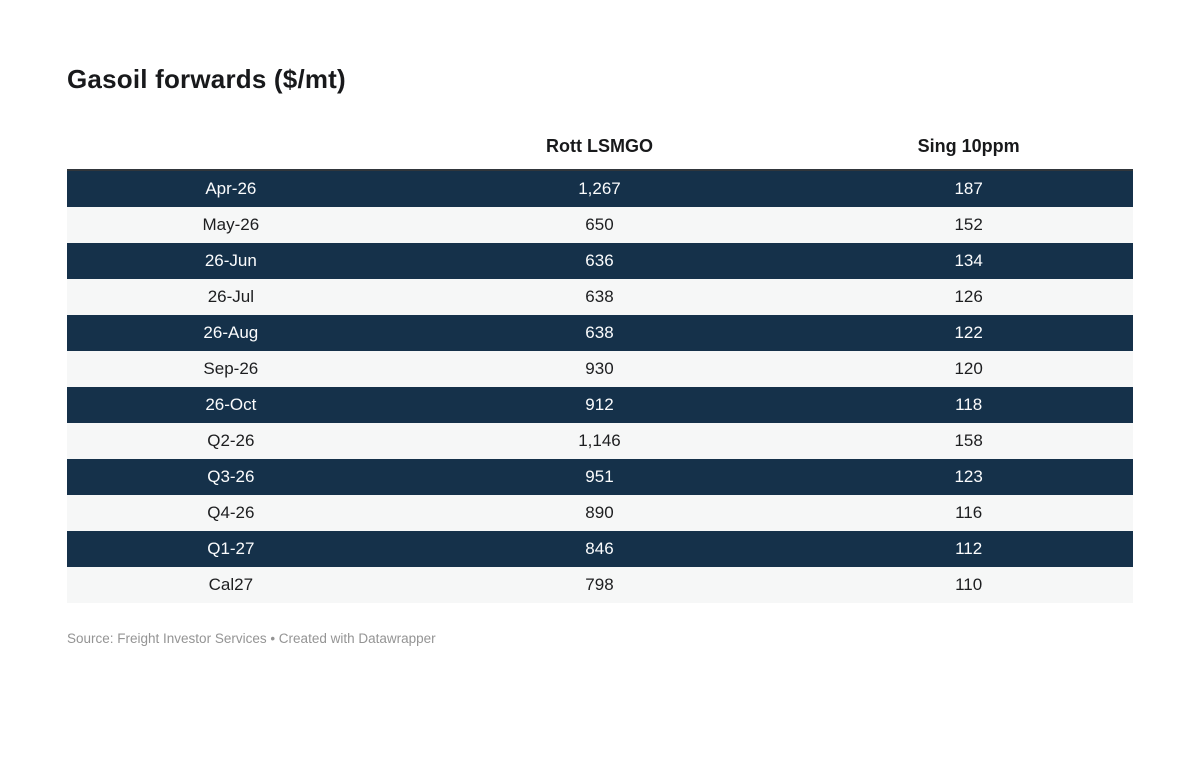 Image resolution: width=1200 pixels, height=778 pixels. I want to click on cell-sing-10ppm: 116, so click(969, 512).